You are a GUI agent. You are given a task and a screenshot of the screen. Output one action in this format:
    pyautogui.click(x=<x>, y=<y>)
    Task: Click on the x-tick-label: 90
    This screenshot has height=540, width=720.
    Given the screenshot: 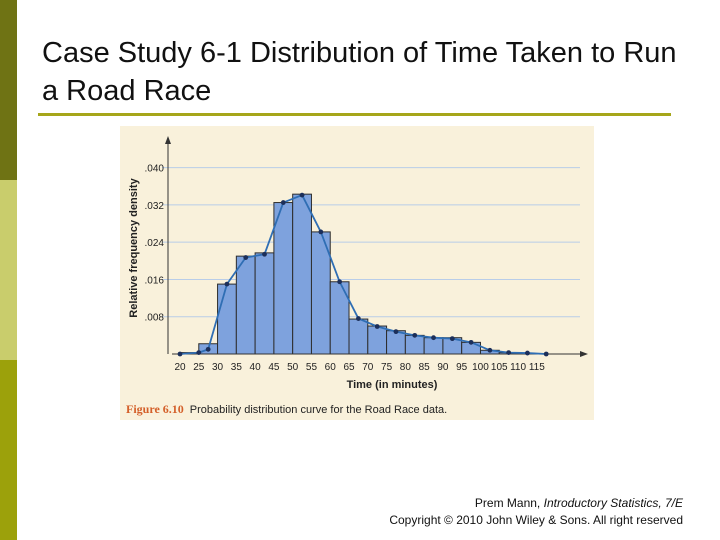 What is the action you would take?
    pyautogui.click(x=443, y=367)
    